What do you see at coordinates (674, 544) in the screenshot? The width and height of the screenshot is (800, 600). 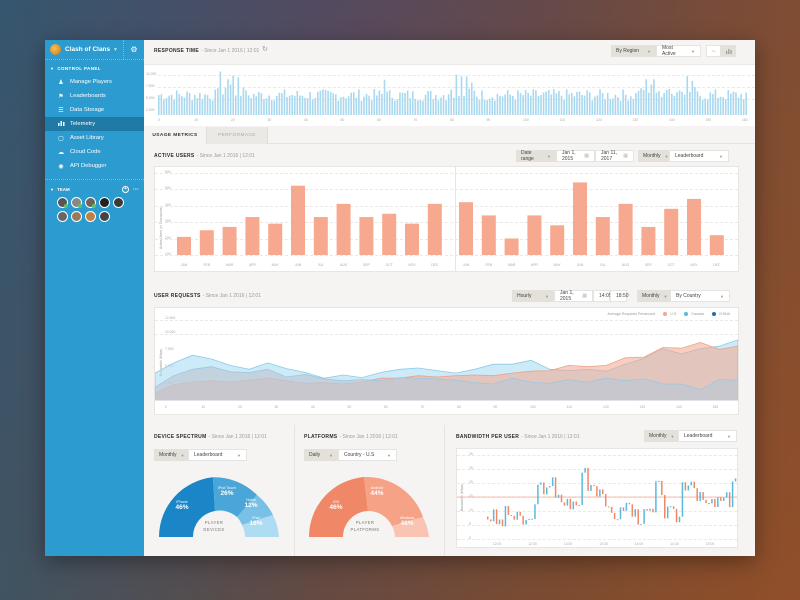 I see `svg-text: 14:30` at bounding box center [674, 544].